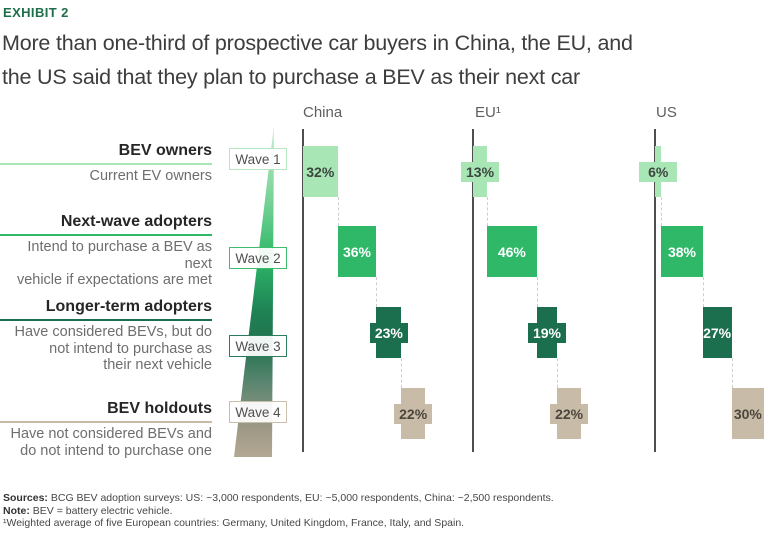 This screenshot has width=768, height=534. I want to click on legend-underline-wave3, so click(106, 320).